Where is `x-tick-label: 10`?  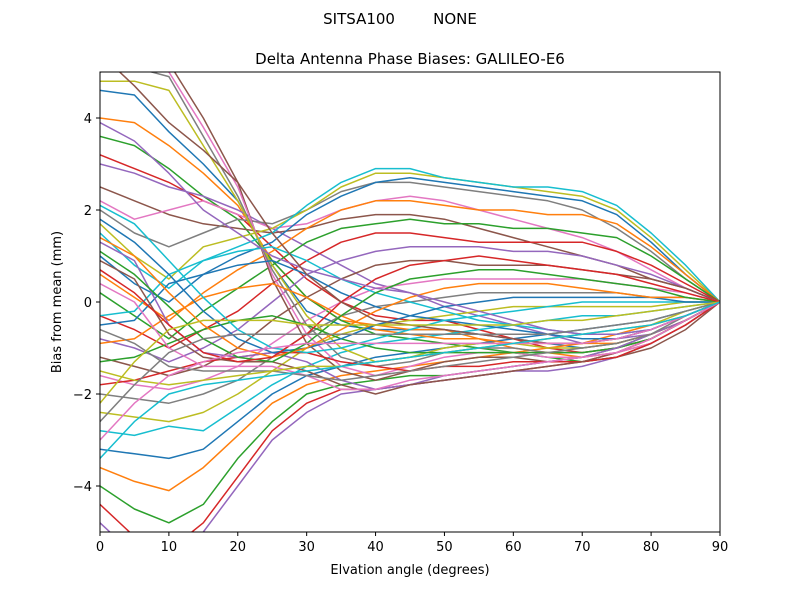
x-tick-label: 10 is located at coordinates (169, 547).